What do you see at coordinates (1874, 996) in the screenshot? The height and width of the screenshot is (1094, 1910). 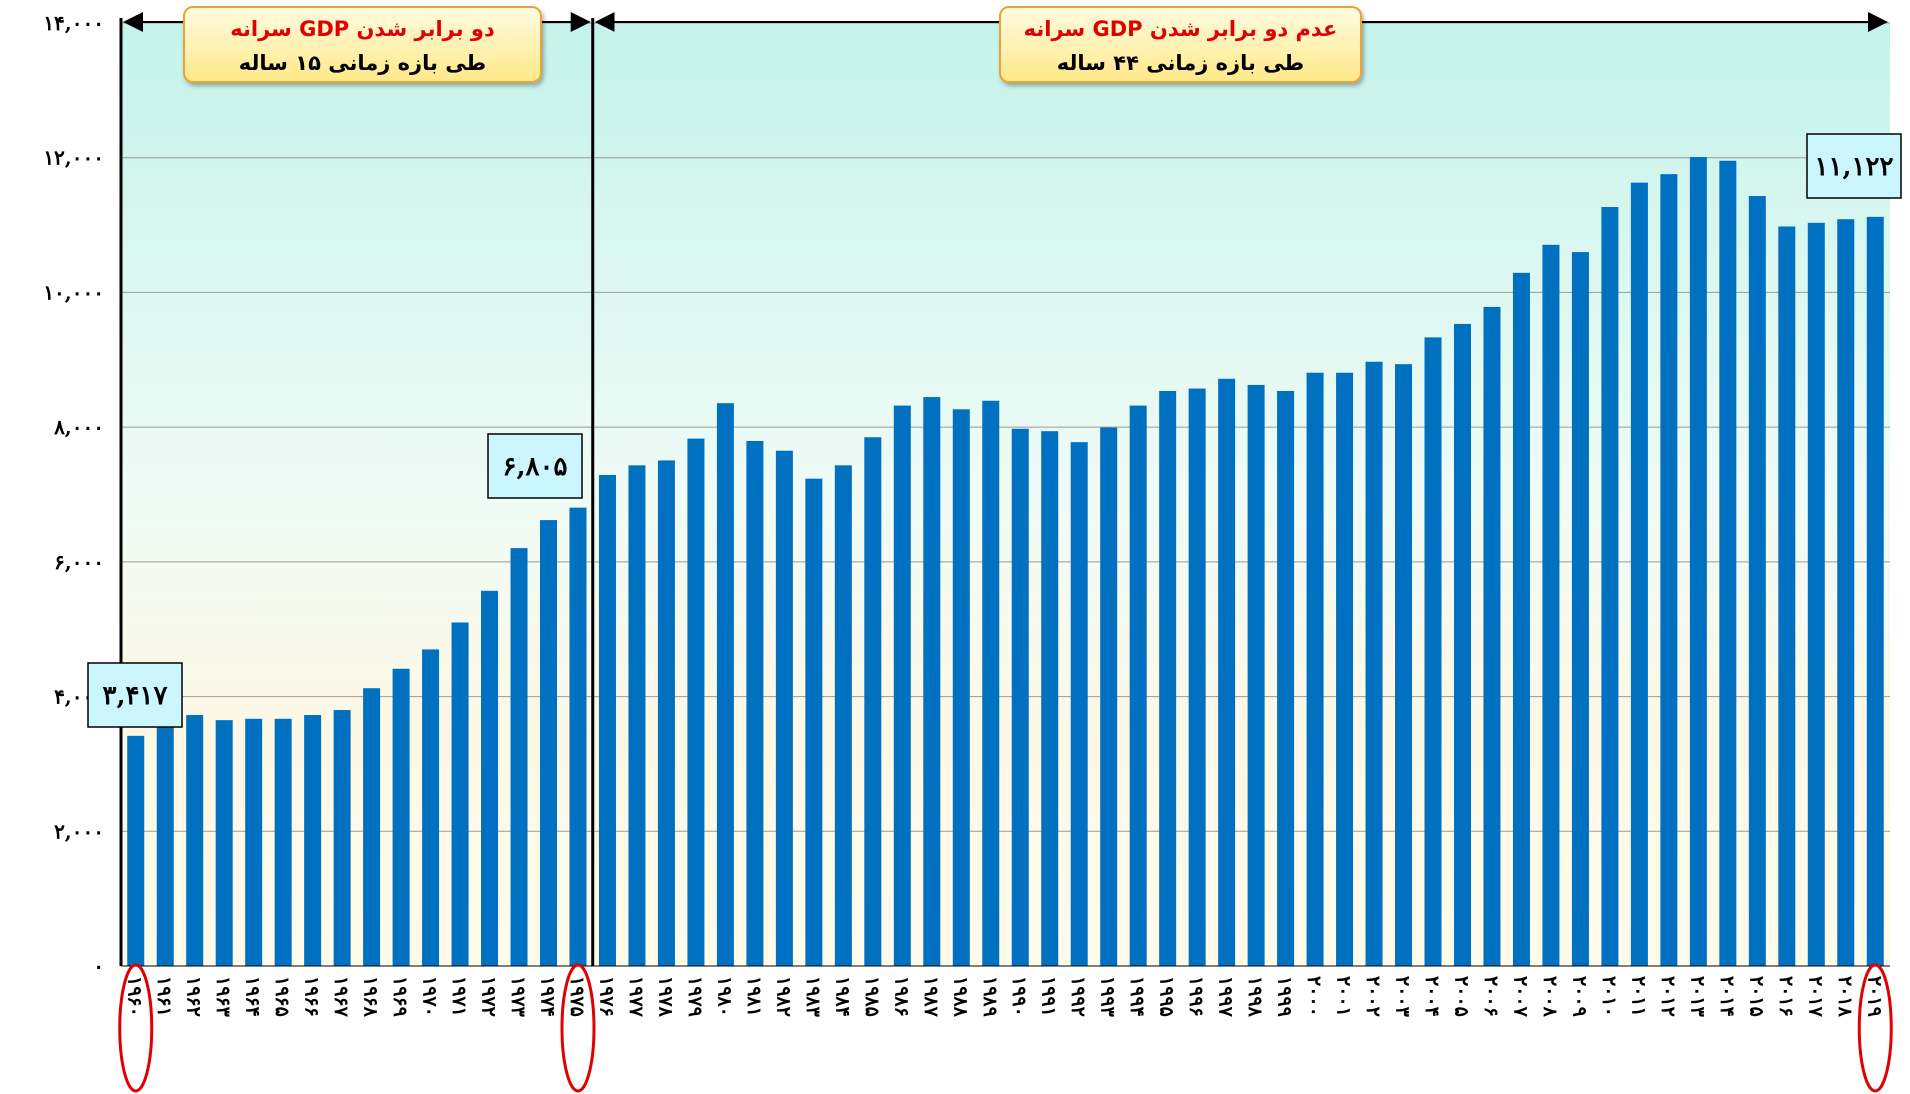 I see `x-tick-label: ۲۰۱۹` at bounding box center [1874, 996].